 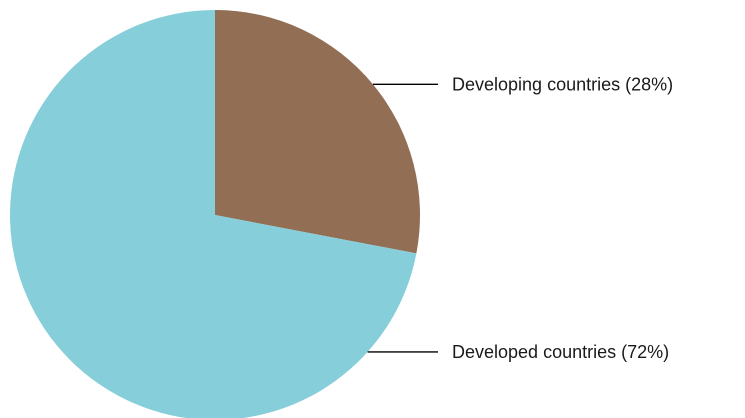 I want to click on leader-lines, so click(x=402, y=218).